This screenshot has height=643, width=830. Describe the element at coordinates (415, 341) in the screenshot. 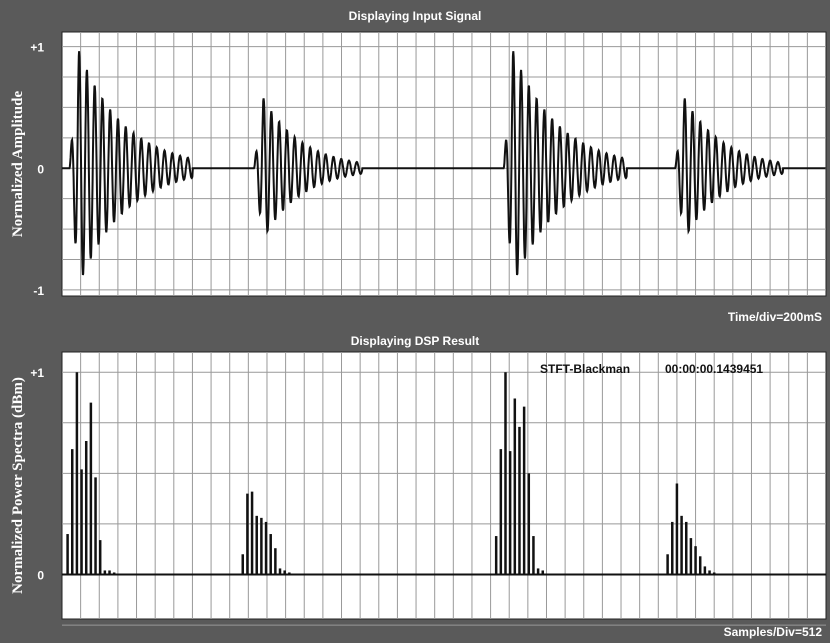

I see `chart-title: Displaying DSP Result` at that location.